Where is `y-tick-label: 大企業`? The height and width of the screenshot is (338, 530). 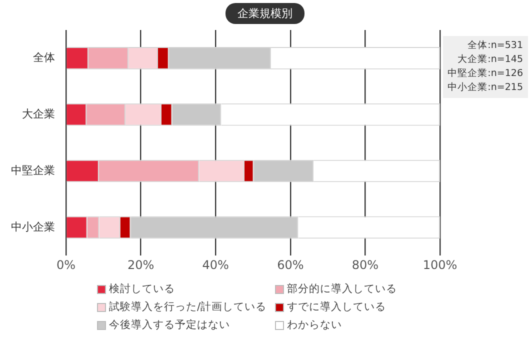 y-tick-label: 大企業 is located at coordinates (38, 113).